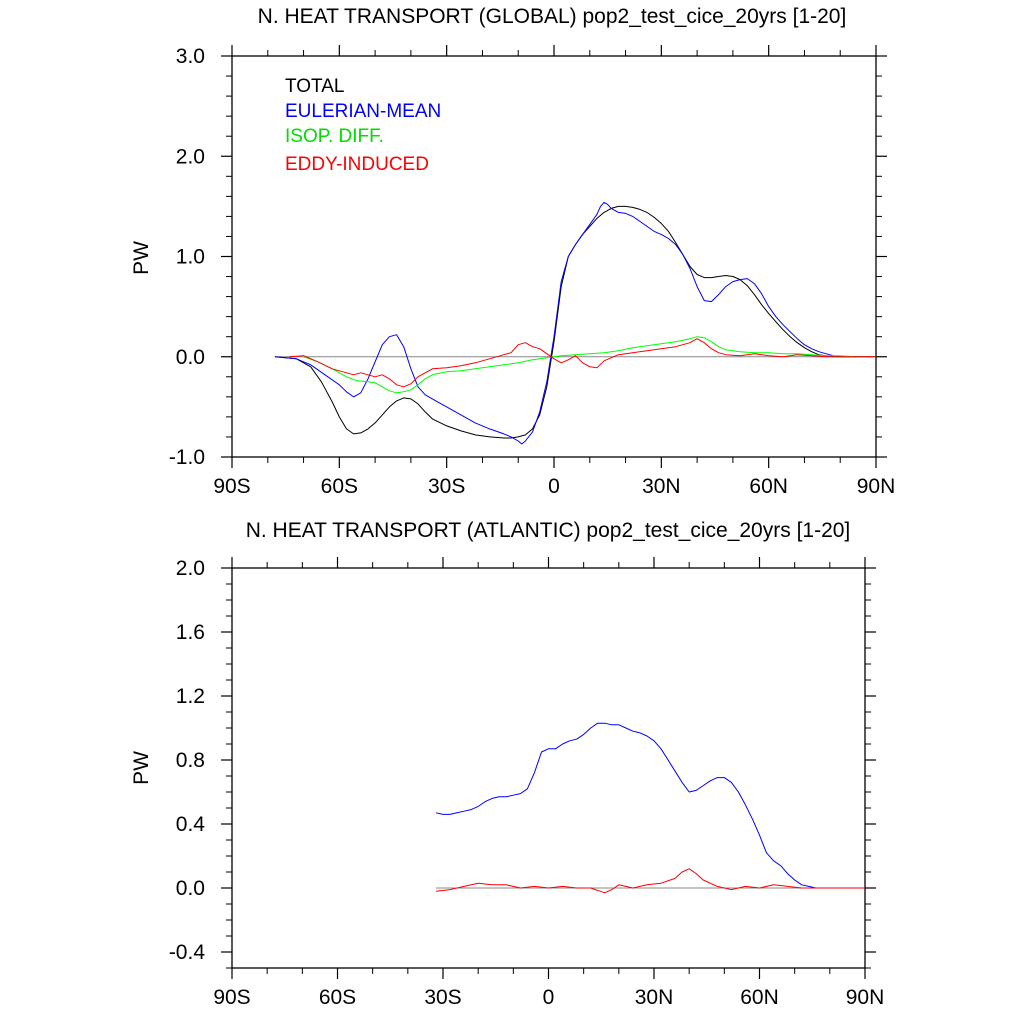 This screenshot has height=1024, width=1024. I want to click on global-y-axis-label: PW, so click(141, 258).